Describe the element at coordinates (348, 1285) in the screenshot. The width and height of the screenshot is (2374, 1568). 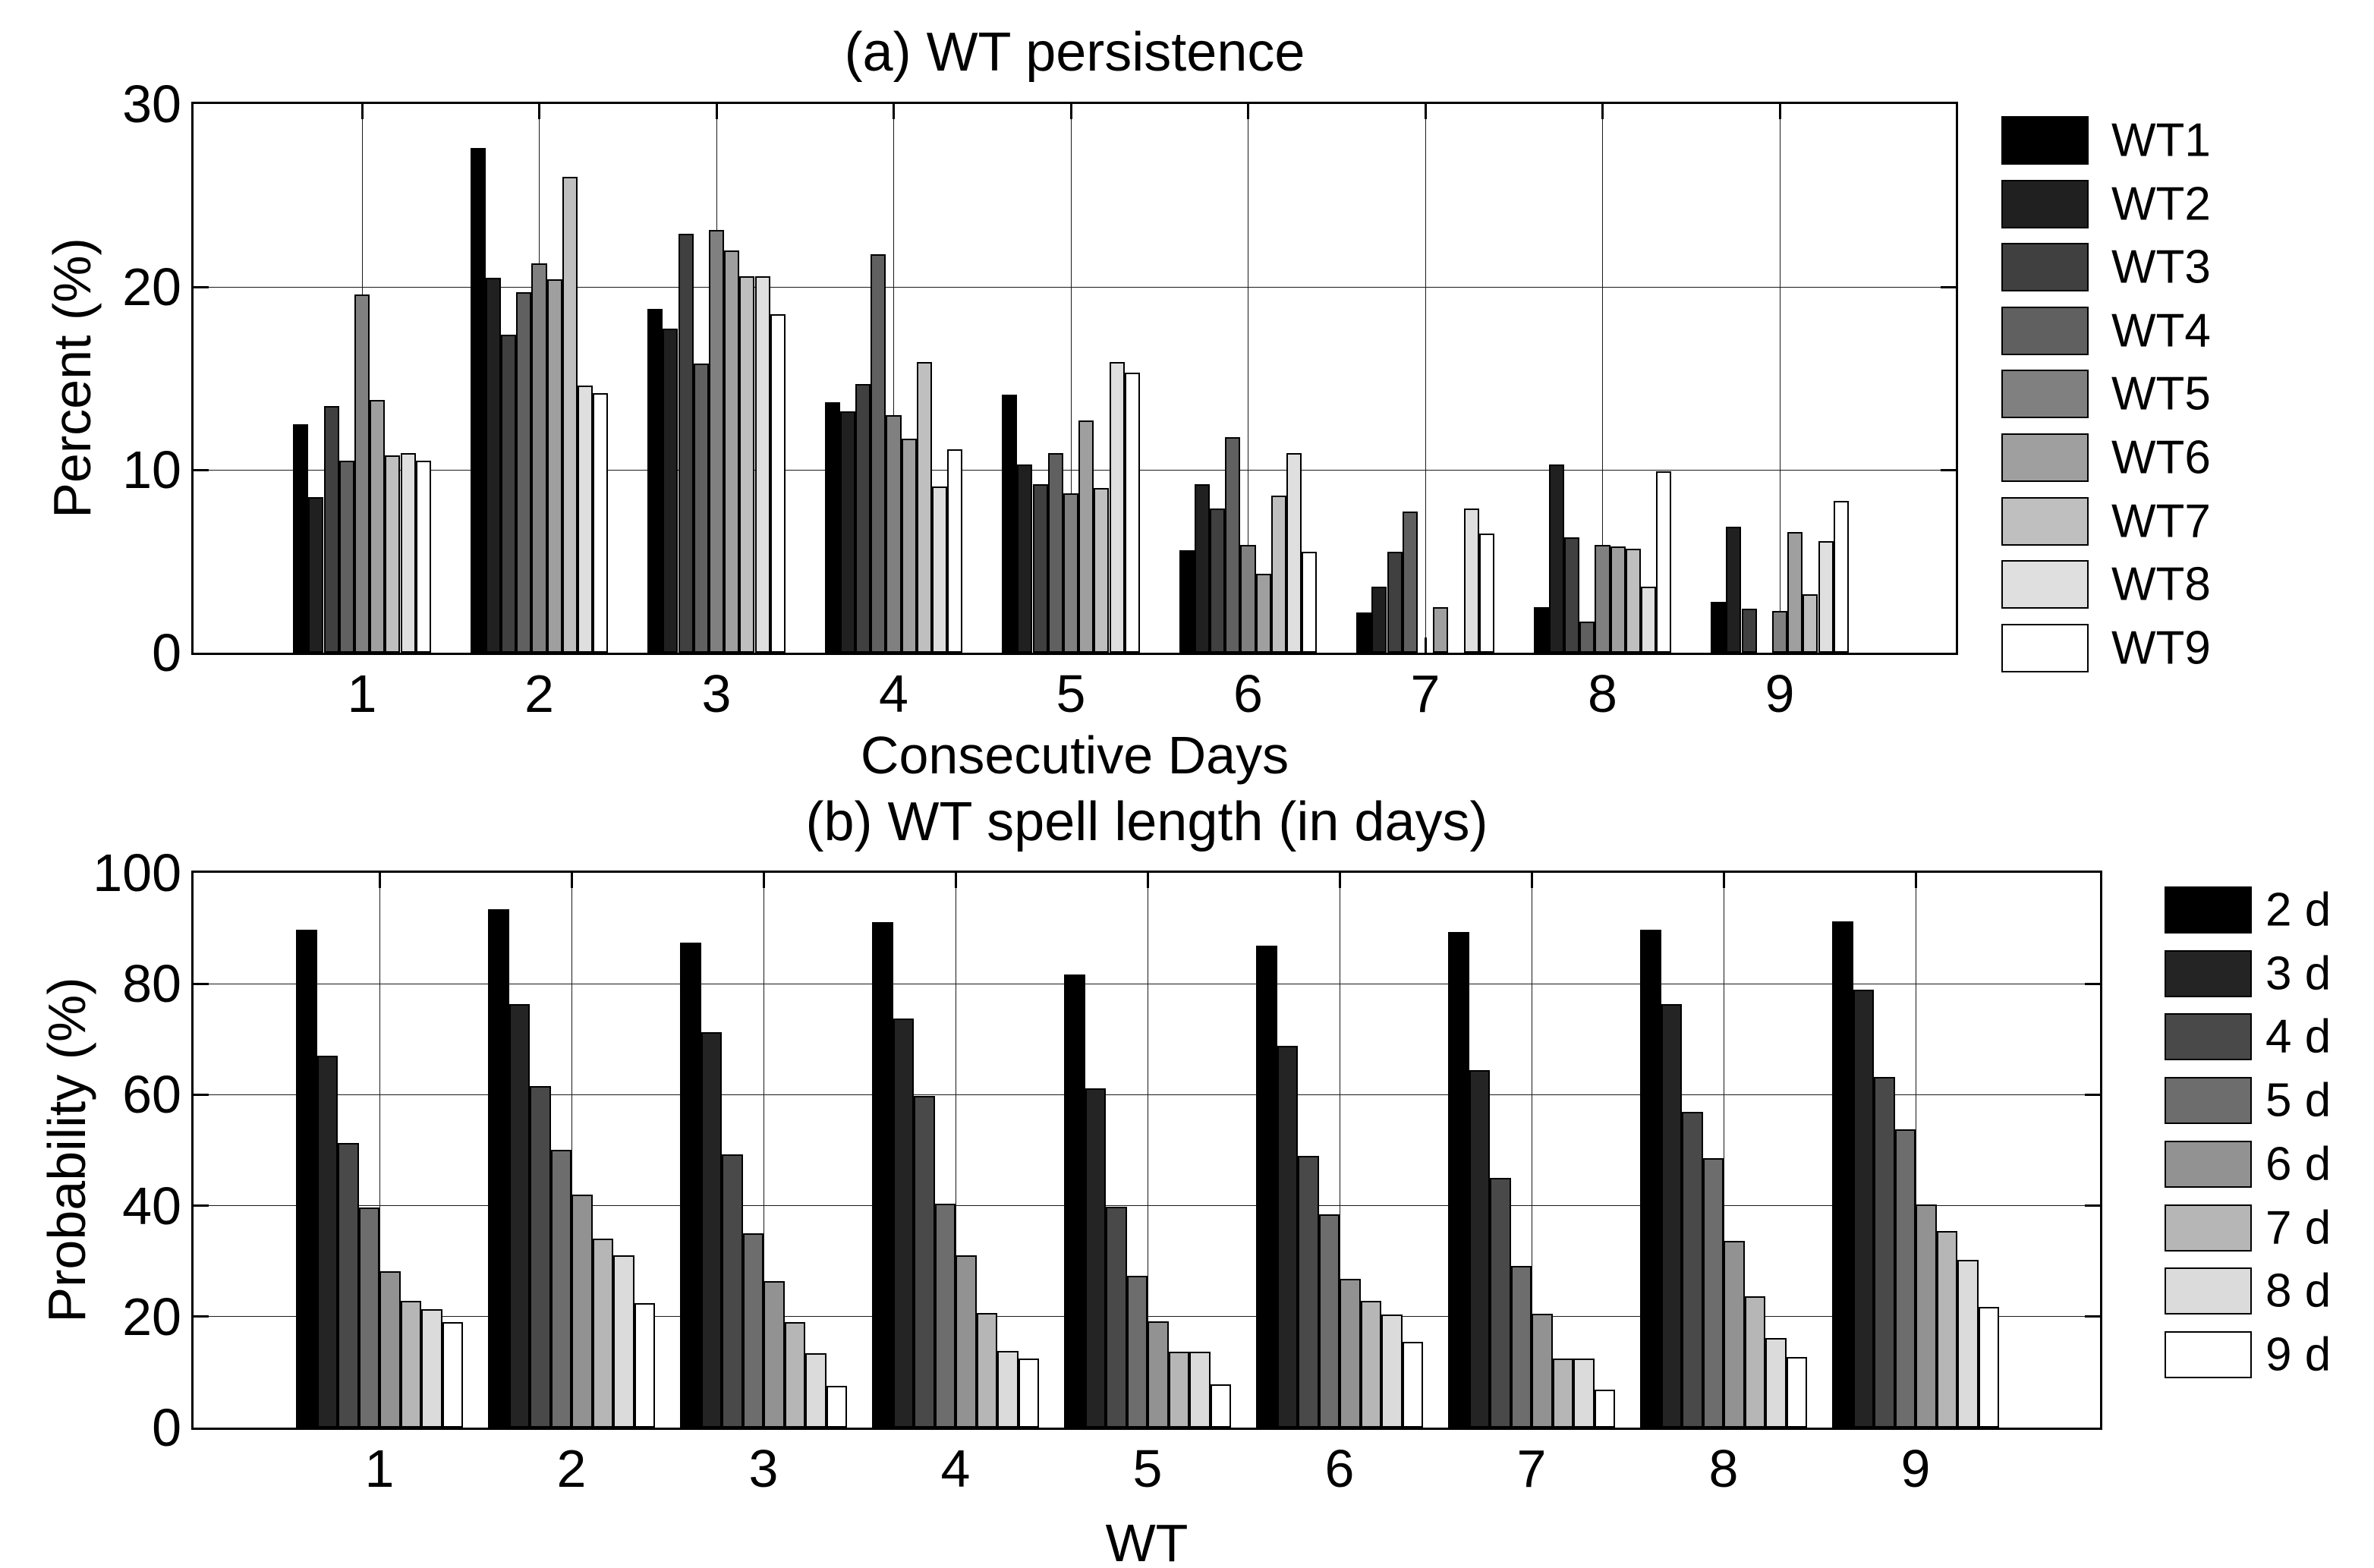
I see `bar-4d-cat1` at that location.